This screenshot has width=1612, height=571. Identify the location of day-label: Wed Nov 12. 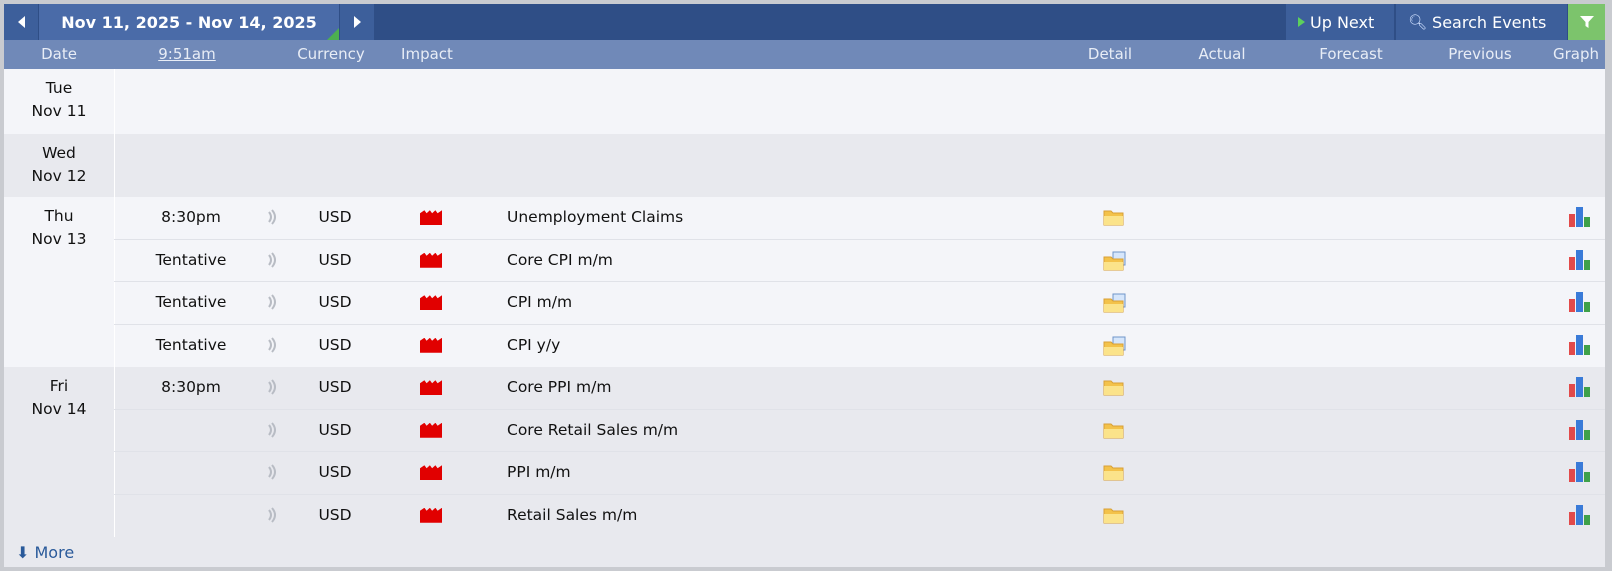
(59, 165).